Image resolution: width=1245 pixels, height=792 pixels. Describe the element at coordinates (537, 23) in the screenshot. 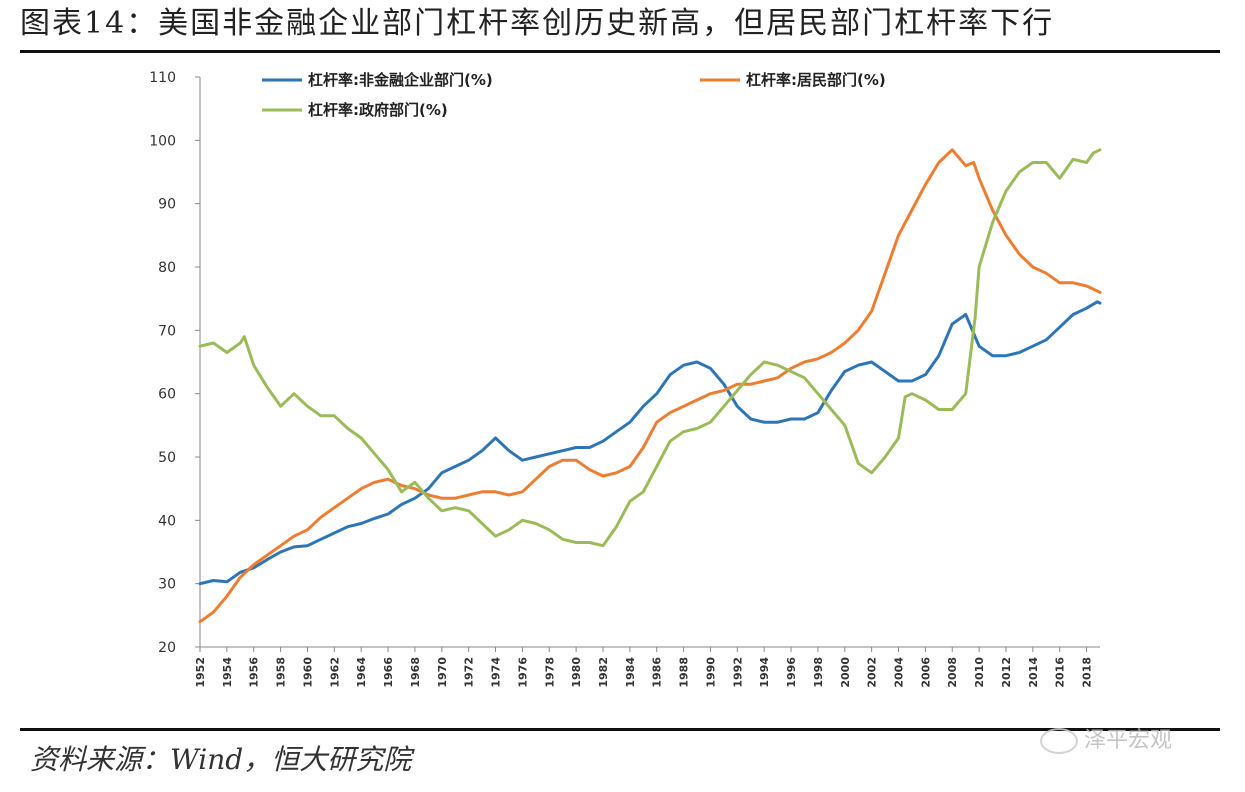

I see `chart-title: 图表14：美国非金融企业部门杠杆率创历史新高，但居民部门杠杆率下行` at that location.